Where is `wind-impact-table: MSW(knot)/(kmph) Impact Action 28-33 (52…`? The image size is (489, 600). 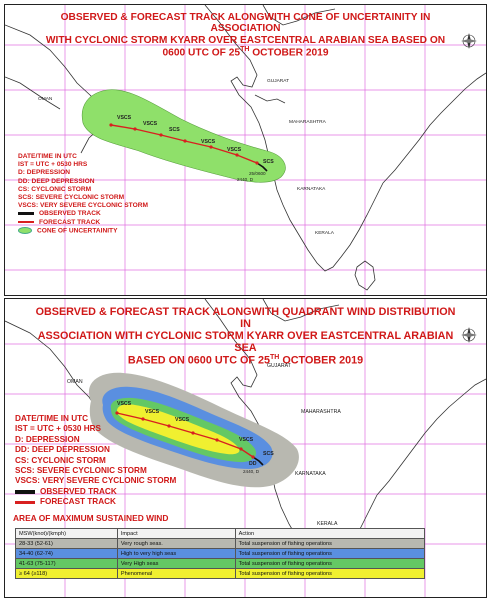 wind-impact-table: MSW(knot)/(kmph) Impact Action 28-33 (52… is located at coordinates (220, 553).